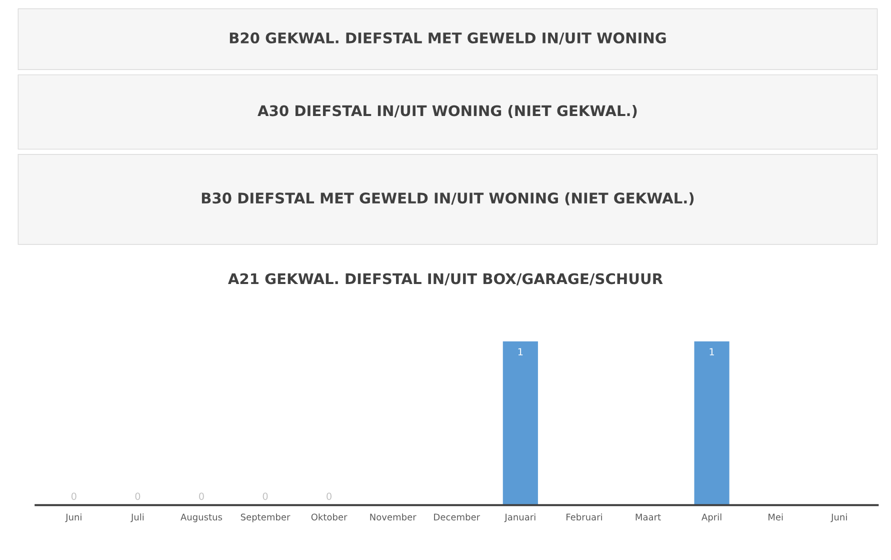 This screenshot has height=560, width=891. Describe the element at coordinates (712, 517) in the screenshot. I see `x-tick-label: April` at that location.